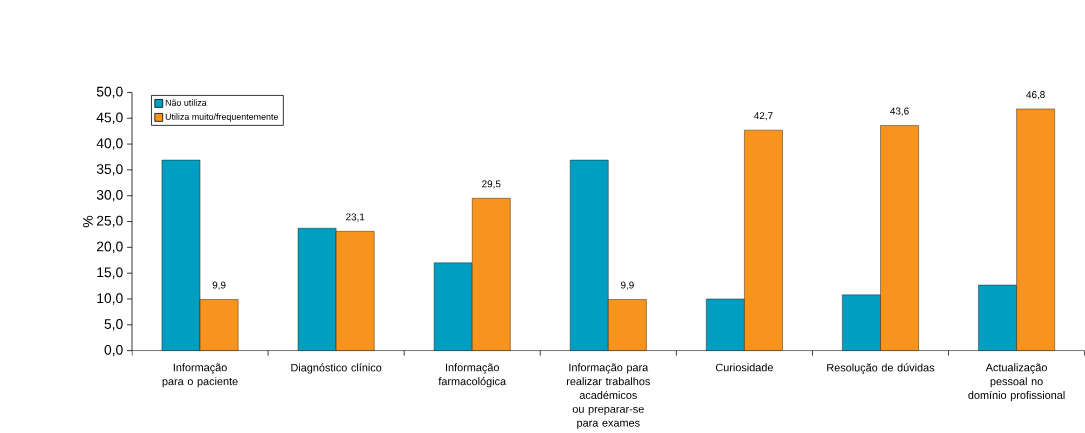  What do you see at coordinates (109, 144) in the screenshot?
I see `y-tick-label: 40,0` at bounding box center [109, 144].